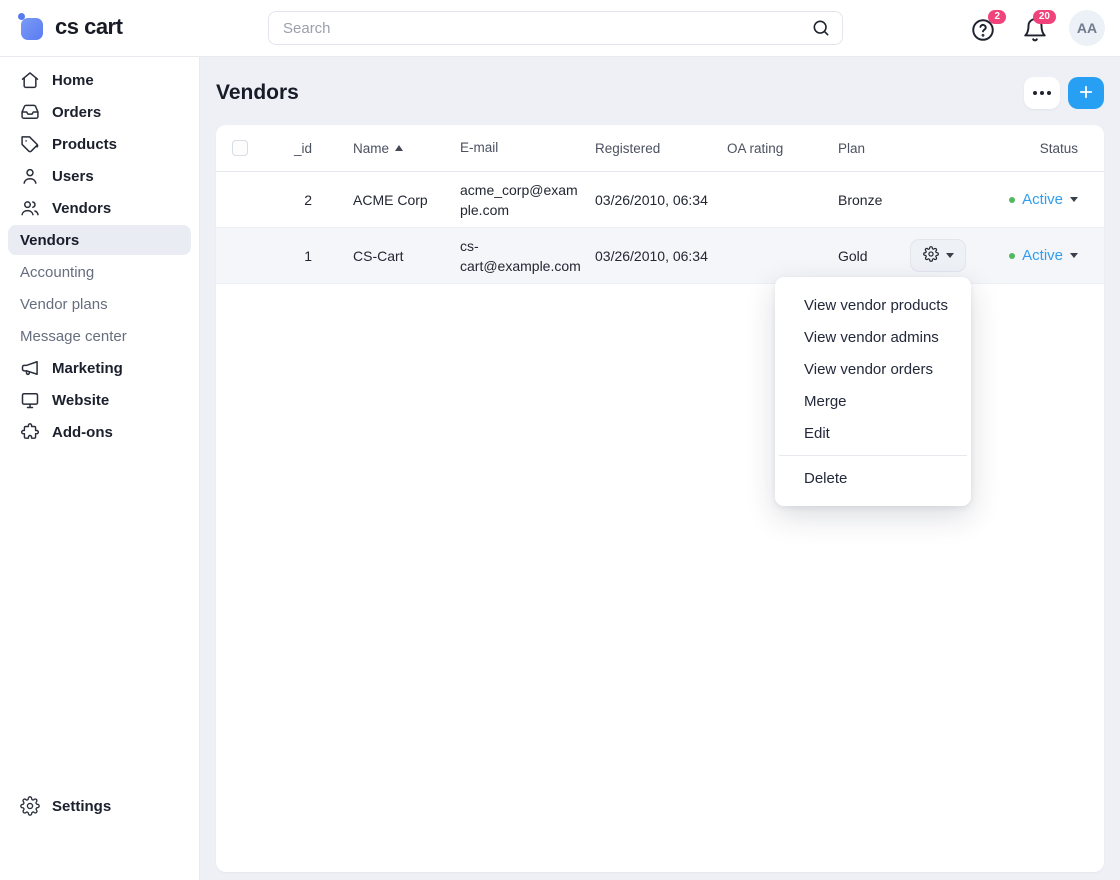 The height and width of the screenshot is (880, 1120). What do you see at coordinates (520, 255) in the screenshot?
I see `vendor-email: cs-cart@example.com` at bounding box center [520, 255].